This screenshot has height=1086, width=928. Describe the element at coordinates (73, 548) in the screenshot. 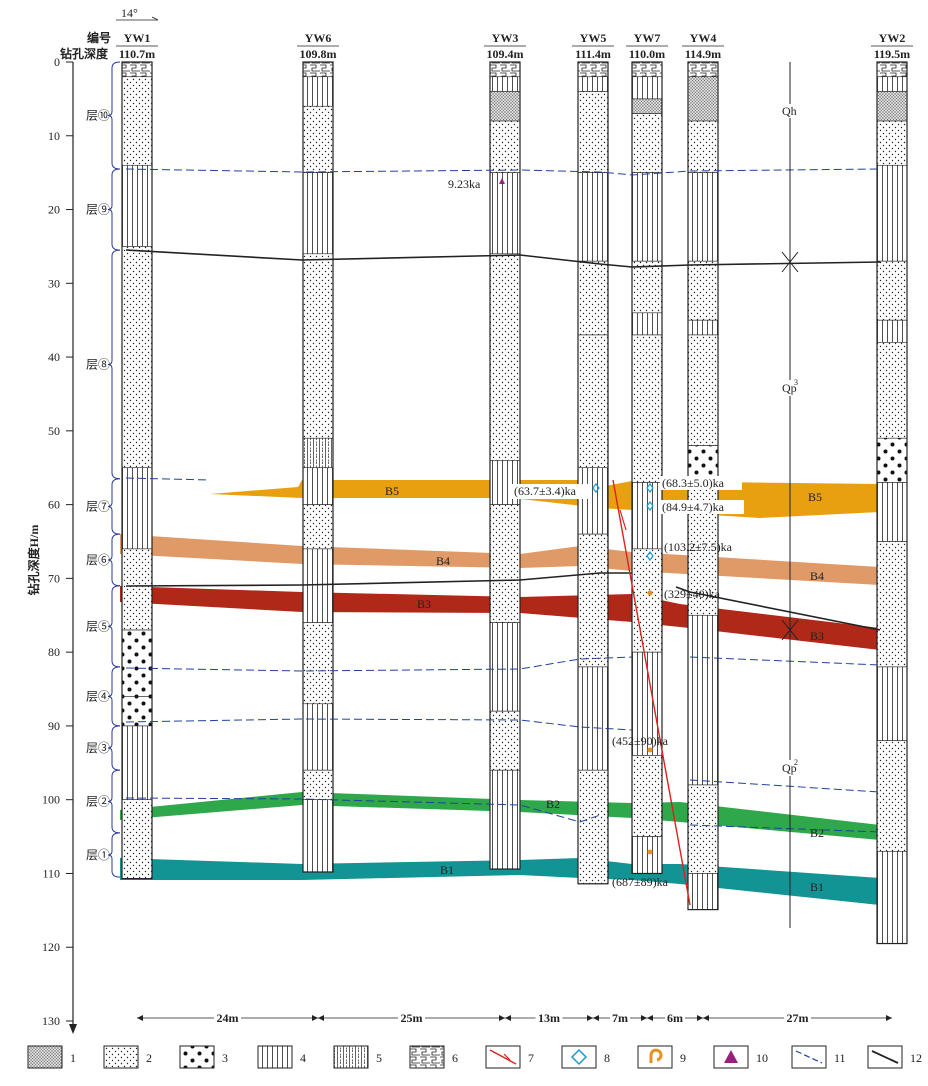

I see `y-axis` at that location.